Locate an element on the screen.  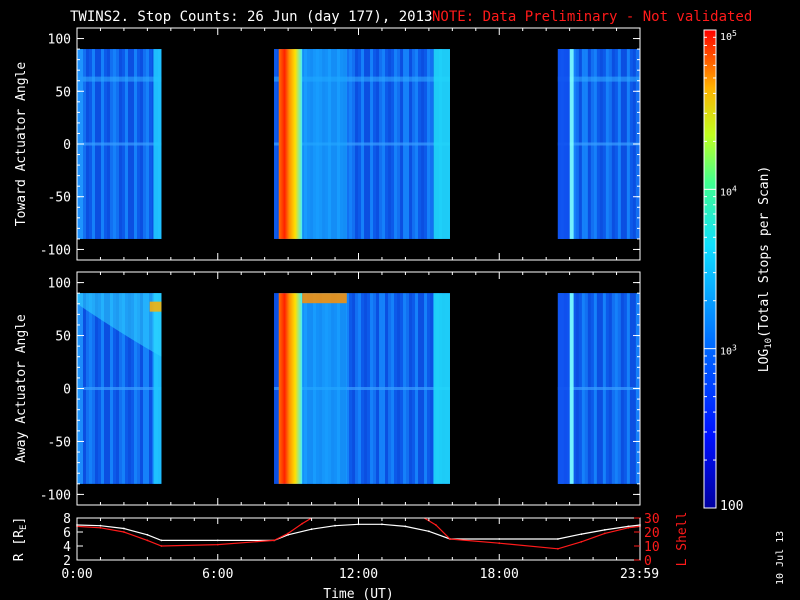
y-tick-label: 2 is located at coordinates (67, 561).